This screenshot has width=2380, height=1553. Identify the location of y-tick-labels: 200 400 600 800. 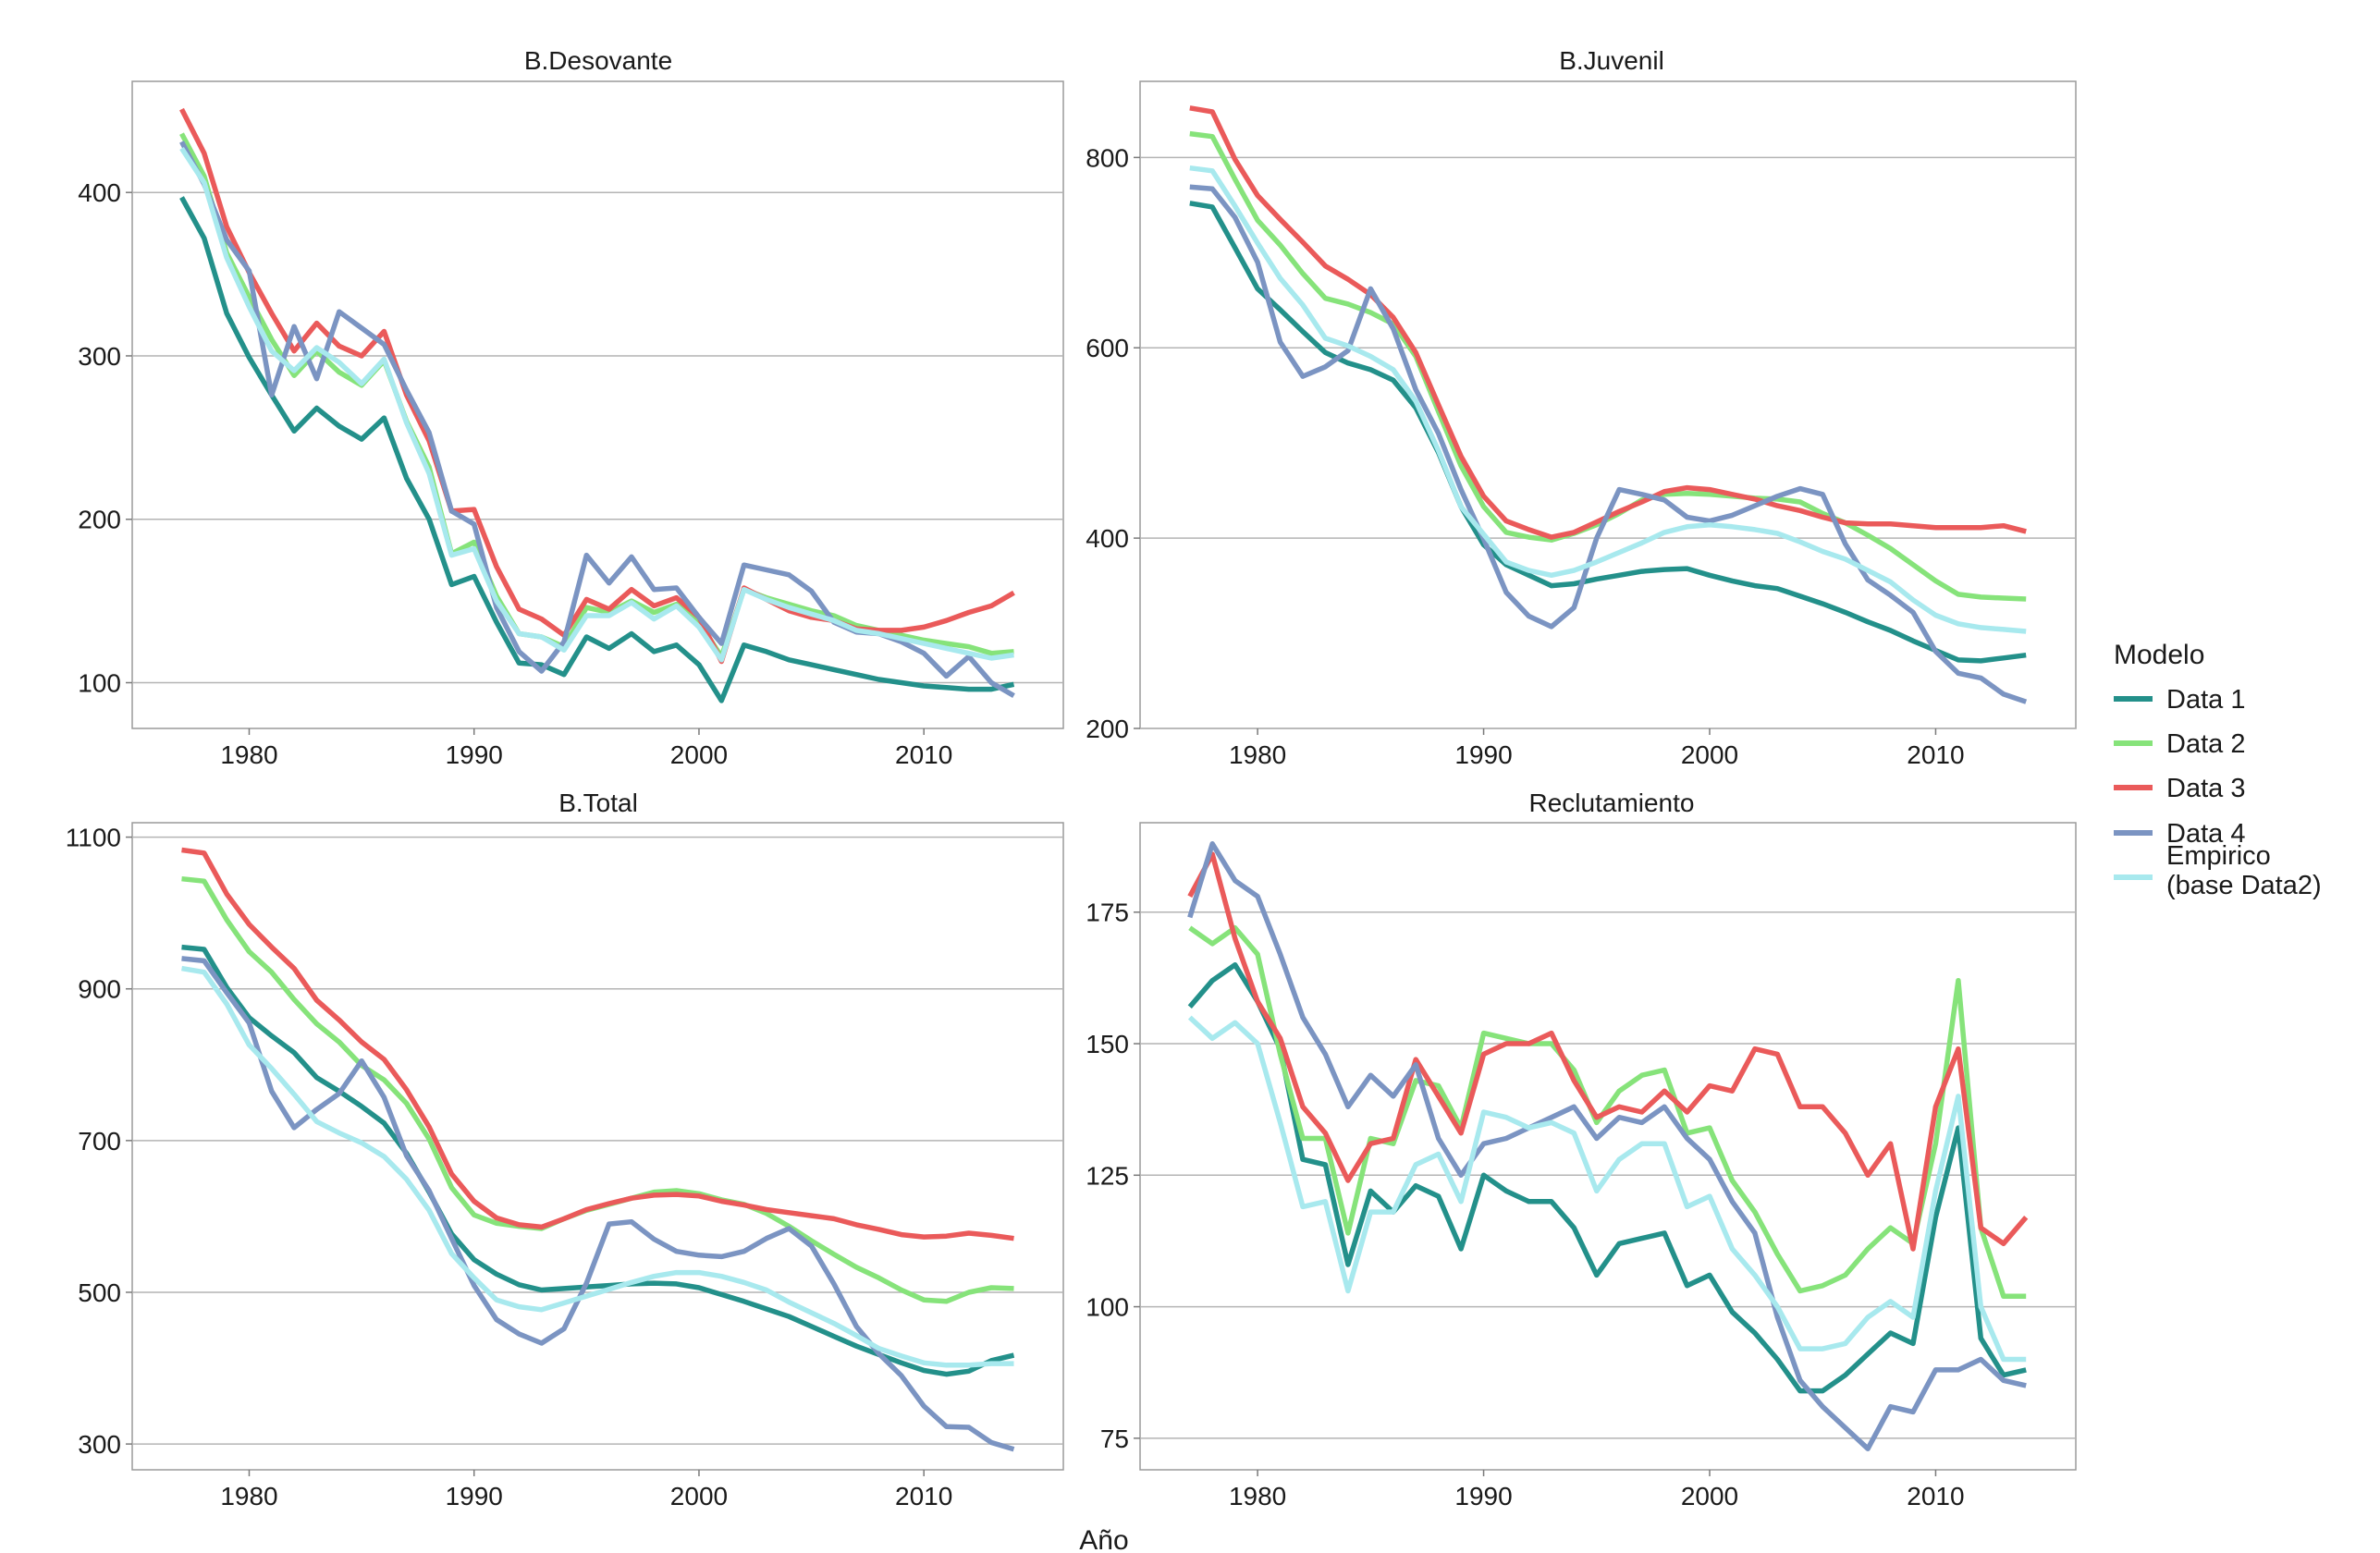
(1107, 443).